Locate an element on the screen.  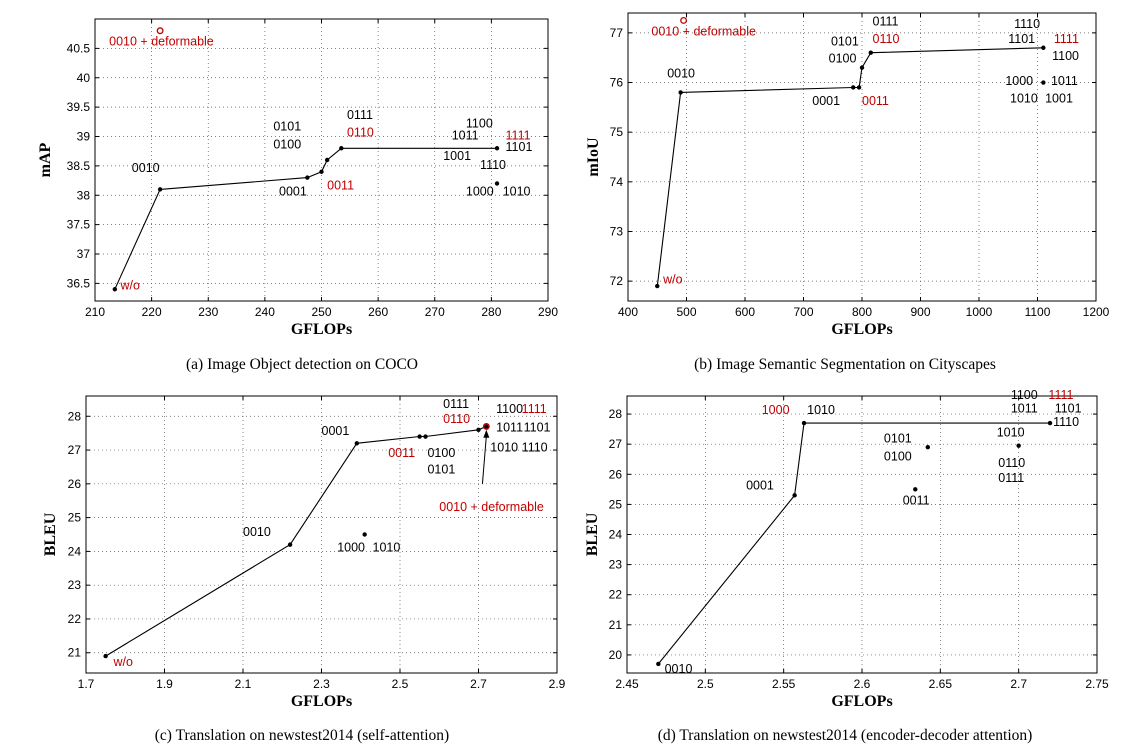
x-tick-label: 280 is located at coordinates (491, 312).